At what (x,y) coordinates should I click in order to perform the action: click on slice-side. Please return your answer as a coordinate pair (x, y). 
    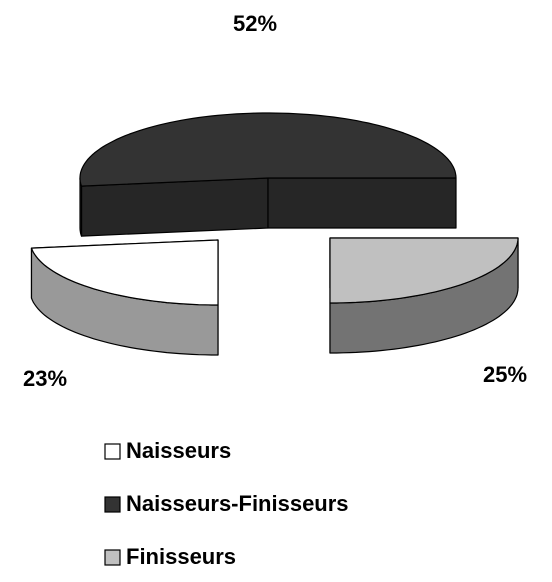
    Looking at the image, I should click on (81, 207).